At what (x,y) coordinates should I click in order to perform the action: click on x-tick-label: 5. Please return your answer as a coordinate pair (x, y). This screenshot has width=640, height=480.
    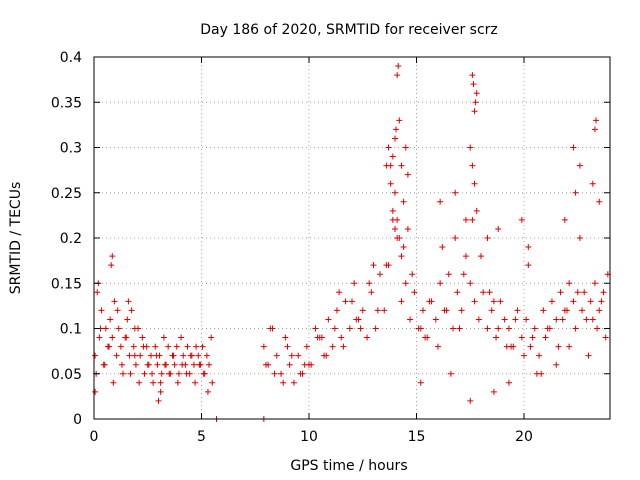
    Looking at the image, I should click on (201, 437).